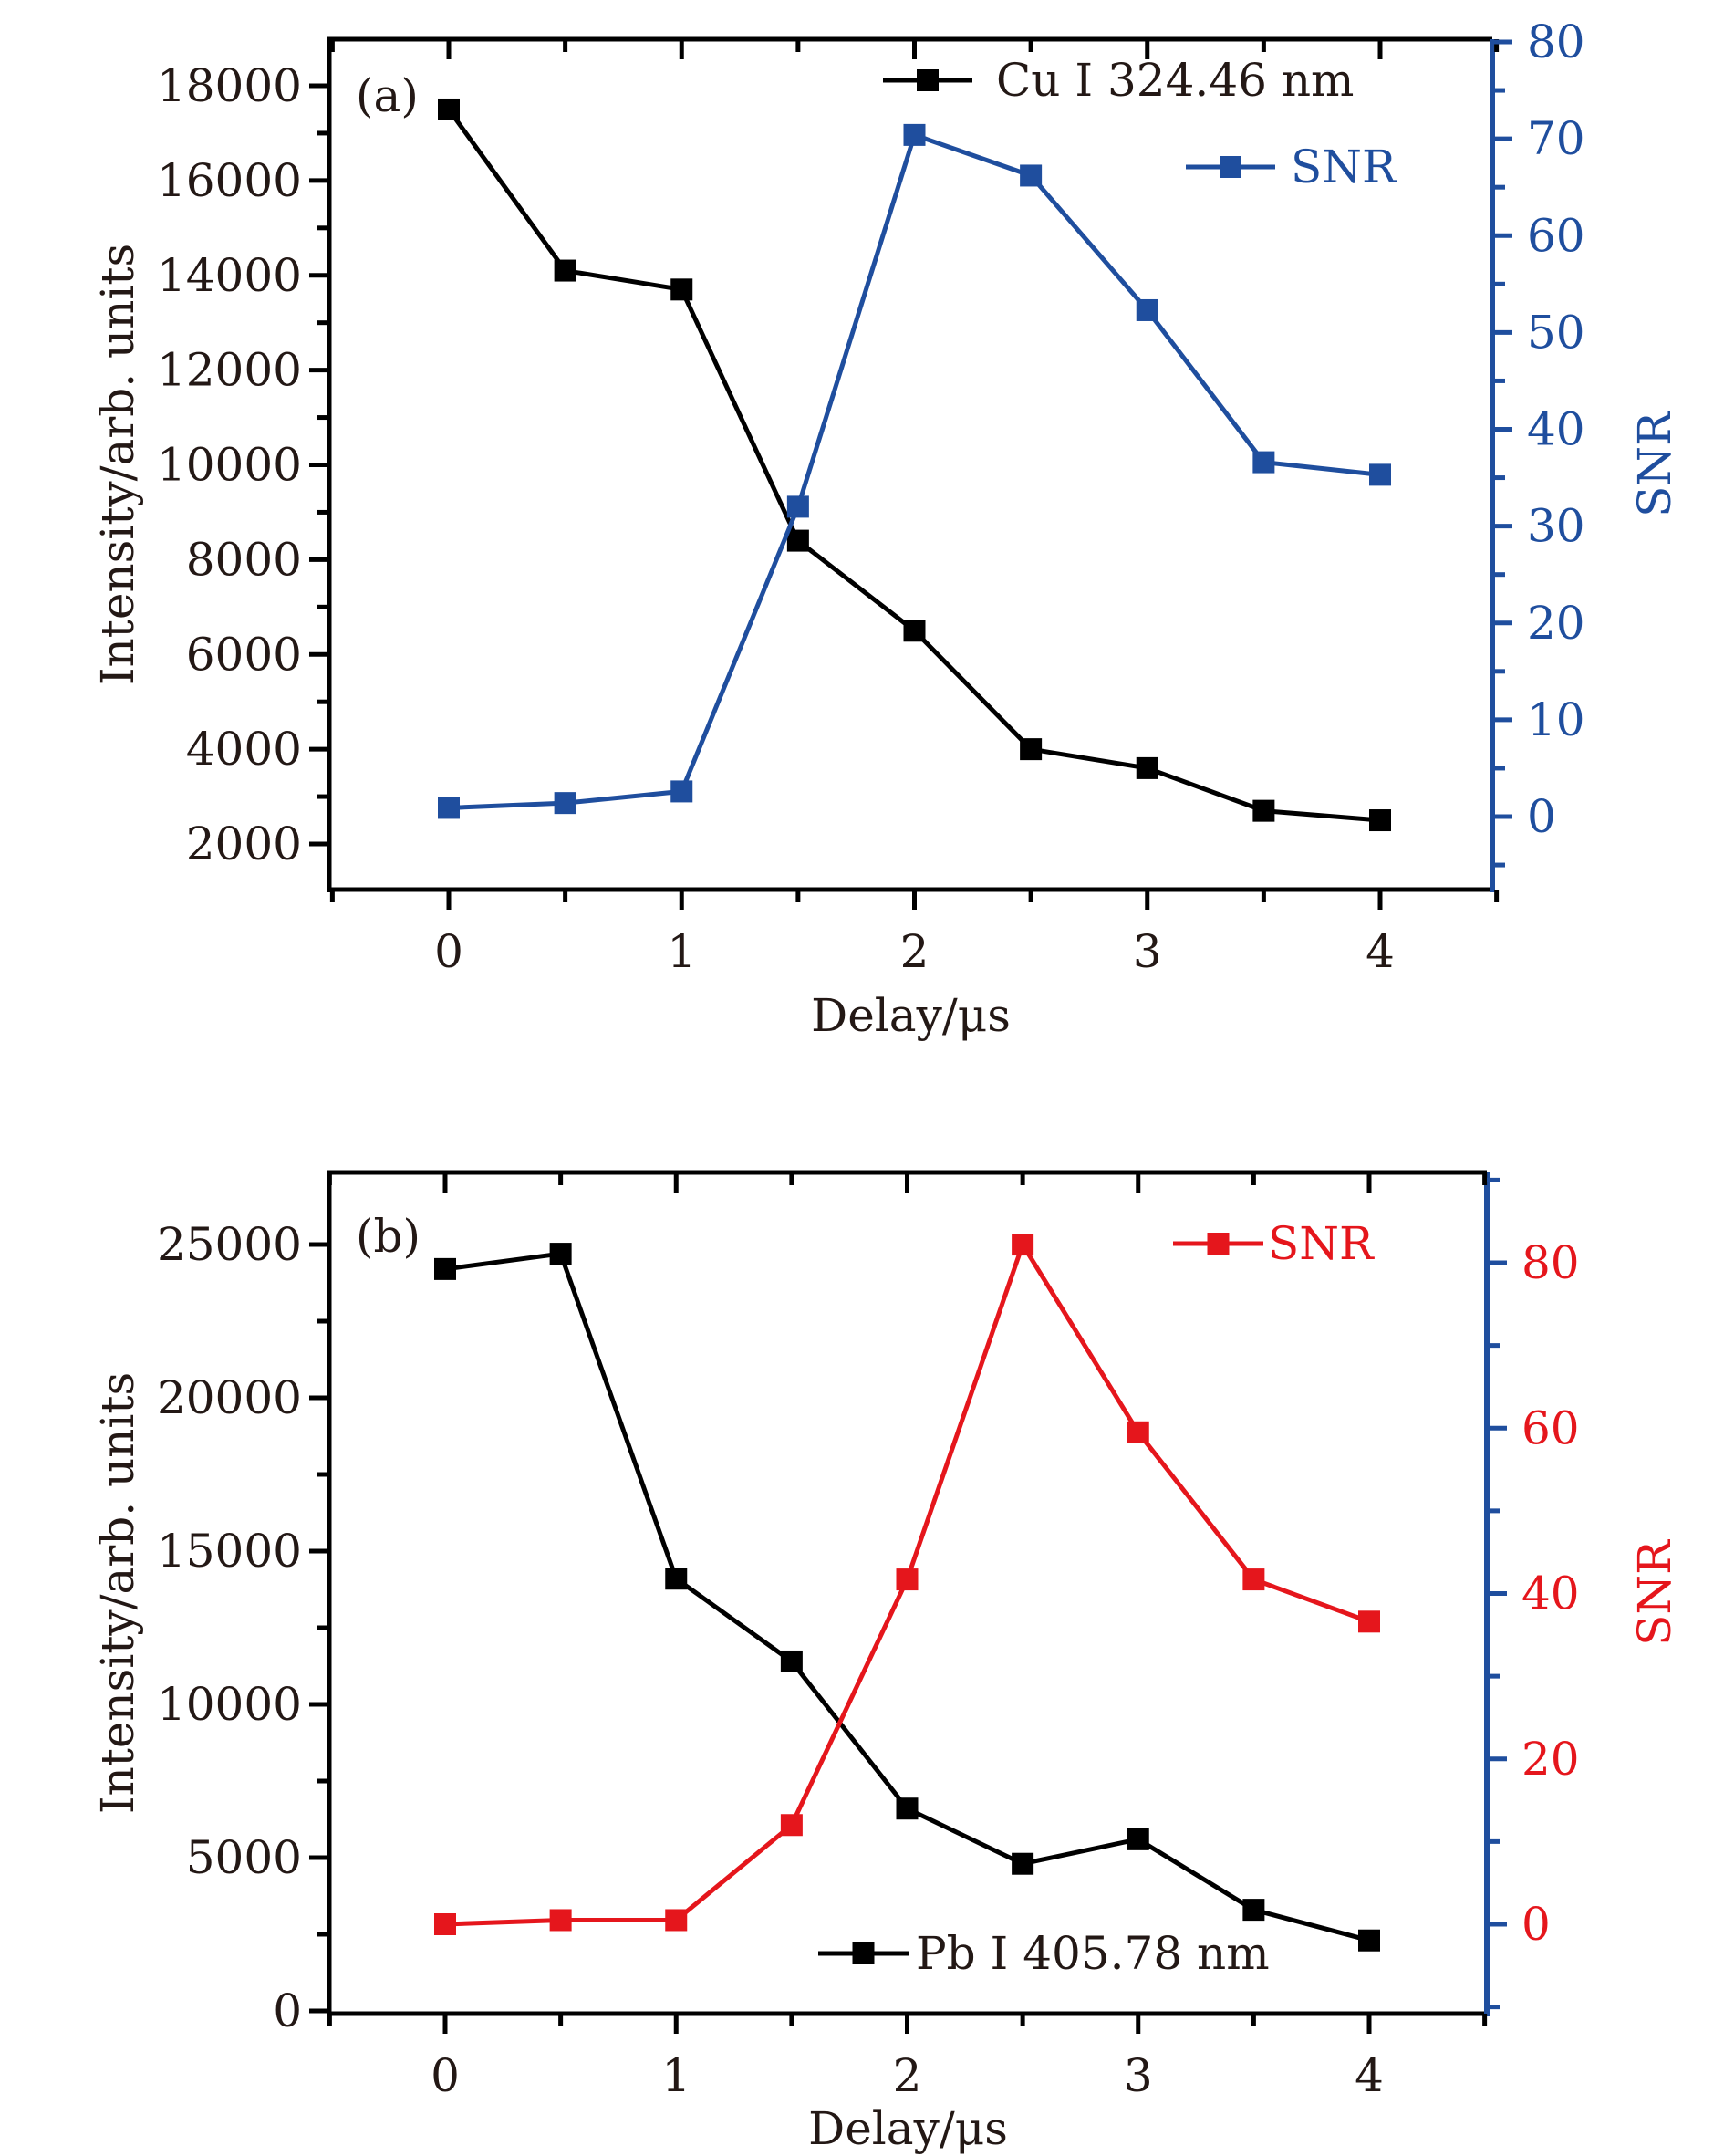  I want to click on y-tick-label: 12000, so click(229, 371).